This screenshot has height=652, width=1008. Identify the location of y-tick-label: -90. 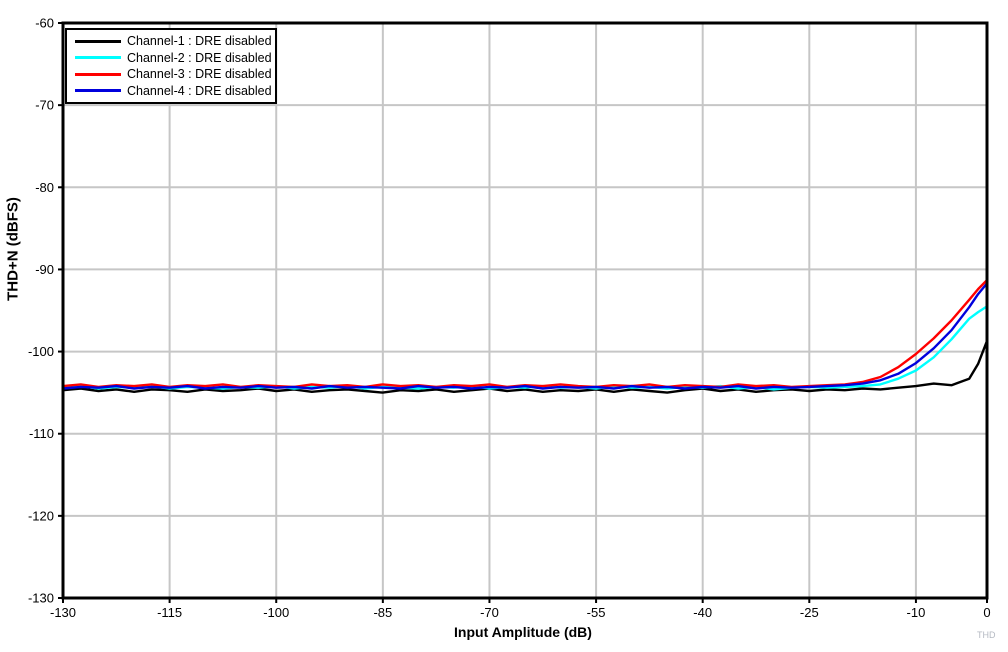
(44, 269).